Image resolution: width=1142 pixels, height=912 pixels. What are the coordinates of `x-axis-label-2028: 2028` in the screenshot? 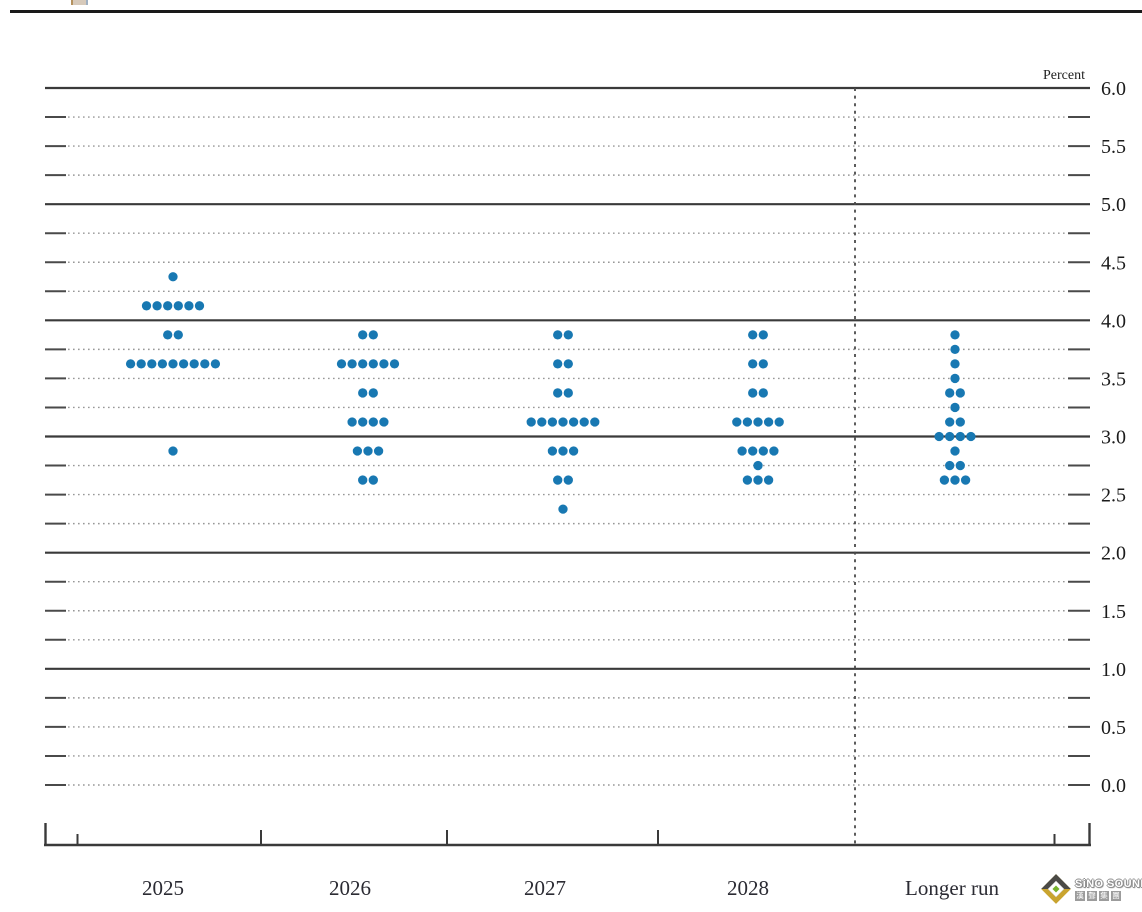 It's located at (748, 888).